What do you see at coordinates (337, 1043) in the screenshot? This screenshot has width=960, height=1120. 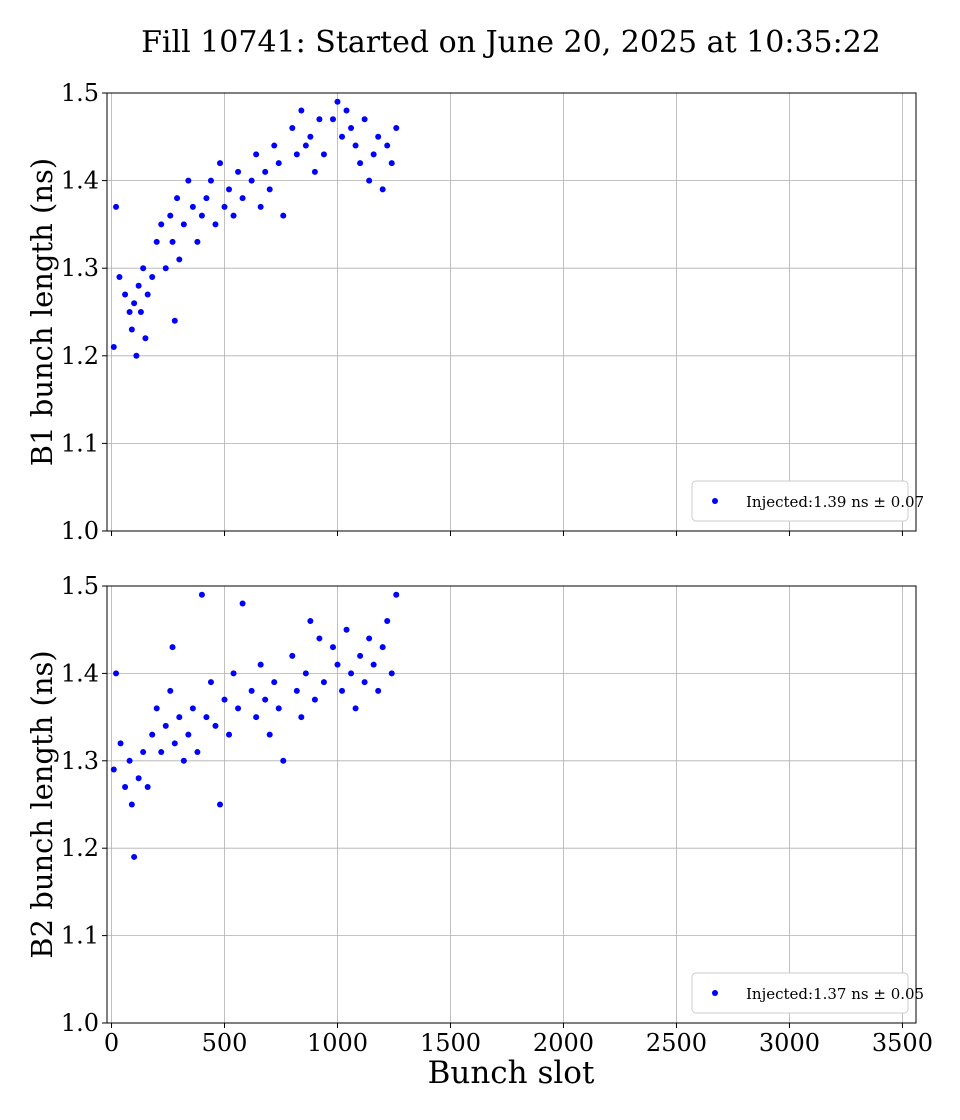 I see `x-tick-label: 1000` at bounding box center [337, 1043].